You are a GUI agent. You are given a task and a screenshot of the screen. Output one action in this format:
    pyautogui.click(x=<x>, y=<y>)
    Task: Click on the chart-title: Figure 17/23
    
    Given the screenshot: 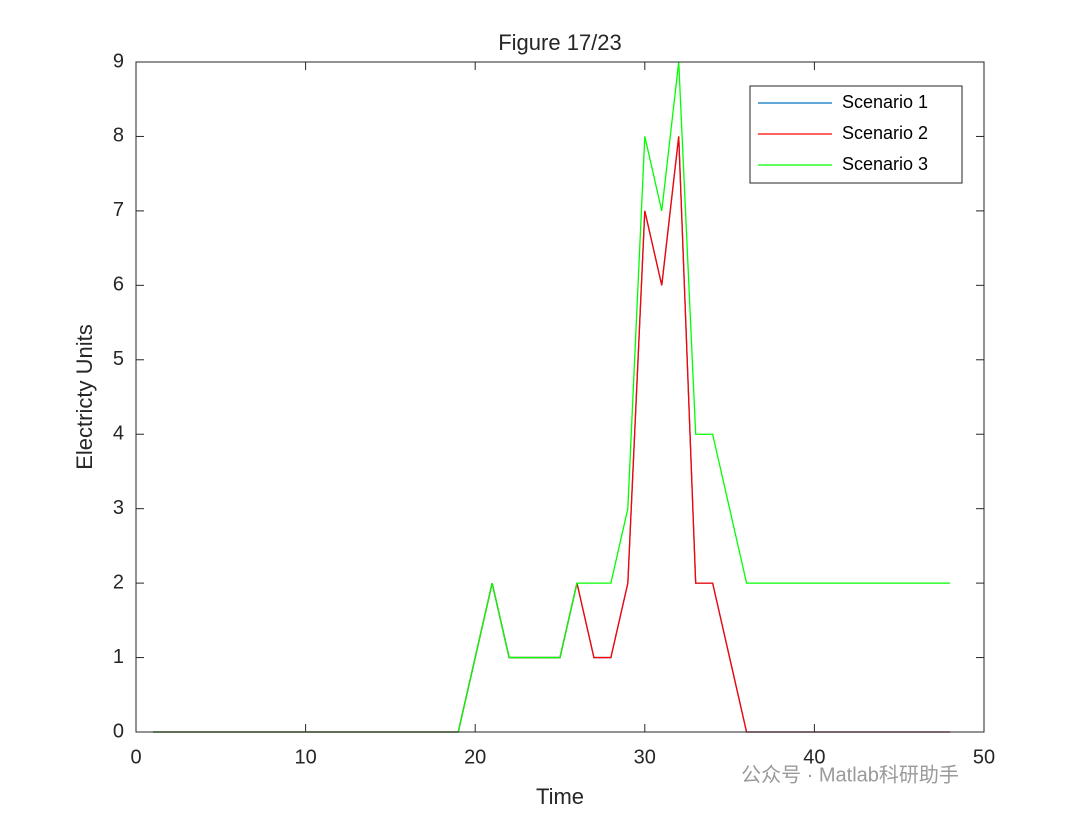 What is the action you would take?
    pyautogui.click(x=560, y=42)
    